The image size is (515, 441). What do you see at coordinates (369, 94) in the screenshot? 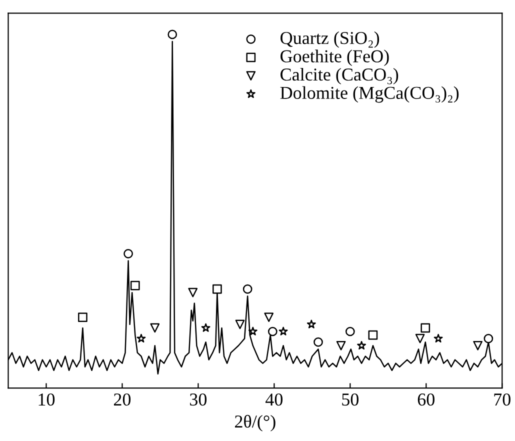
I see `legend-label: Dolomite (MgCa(CO₃)₂)` at bounding box center [369, 94].